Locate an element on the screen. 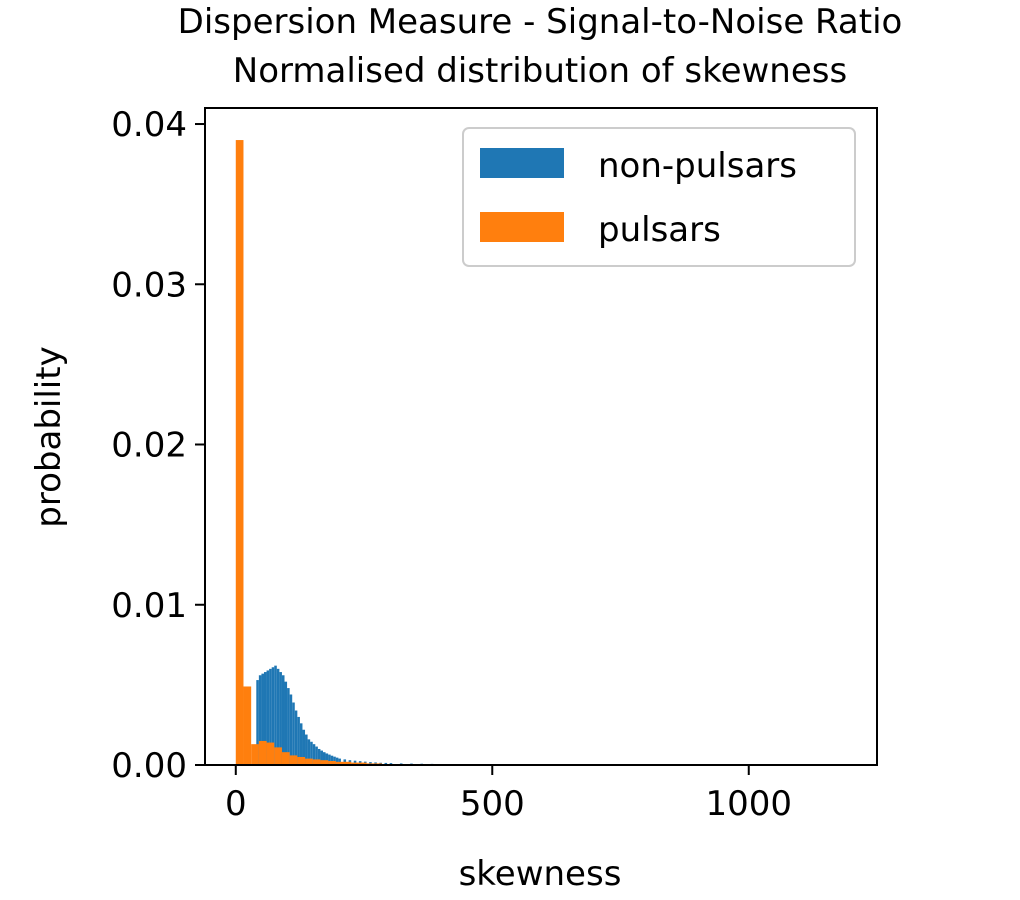 Image resolution: width=1020 pixels, height=900 pixels. y-tick-label: 0.01 is located at coordinates (149, 606).